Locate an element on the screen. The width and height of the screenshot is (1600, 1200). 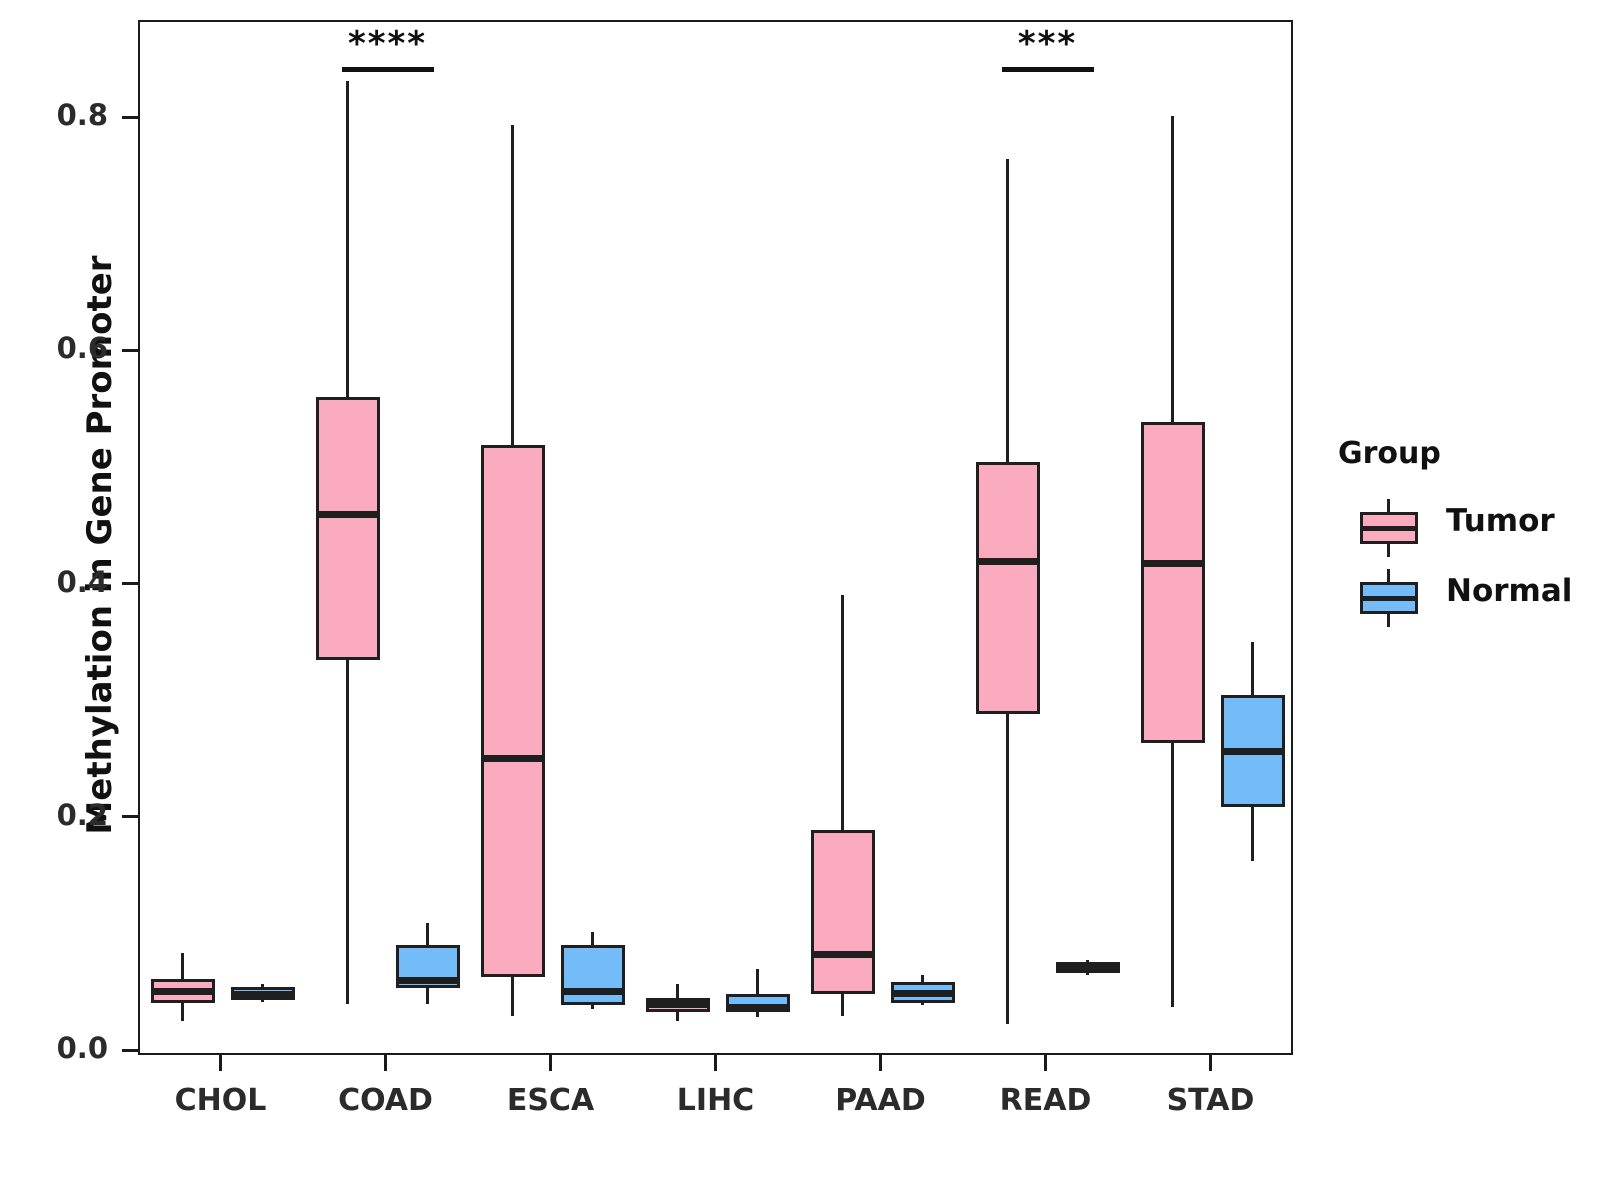
y-axis-tick-label: 0.0 is located at coordinates (82, 1048).